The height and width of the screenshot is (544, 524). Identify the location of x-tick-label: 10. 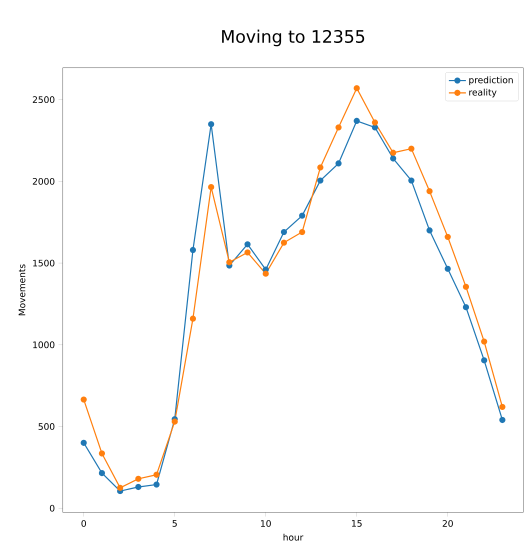
(265, 523).